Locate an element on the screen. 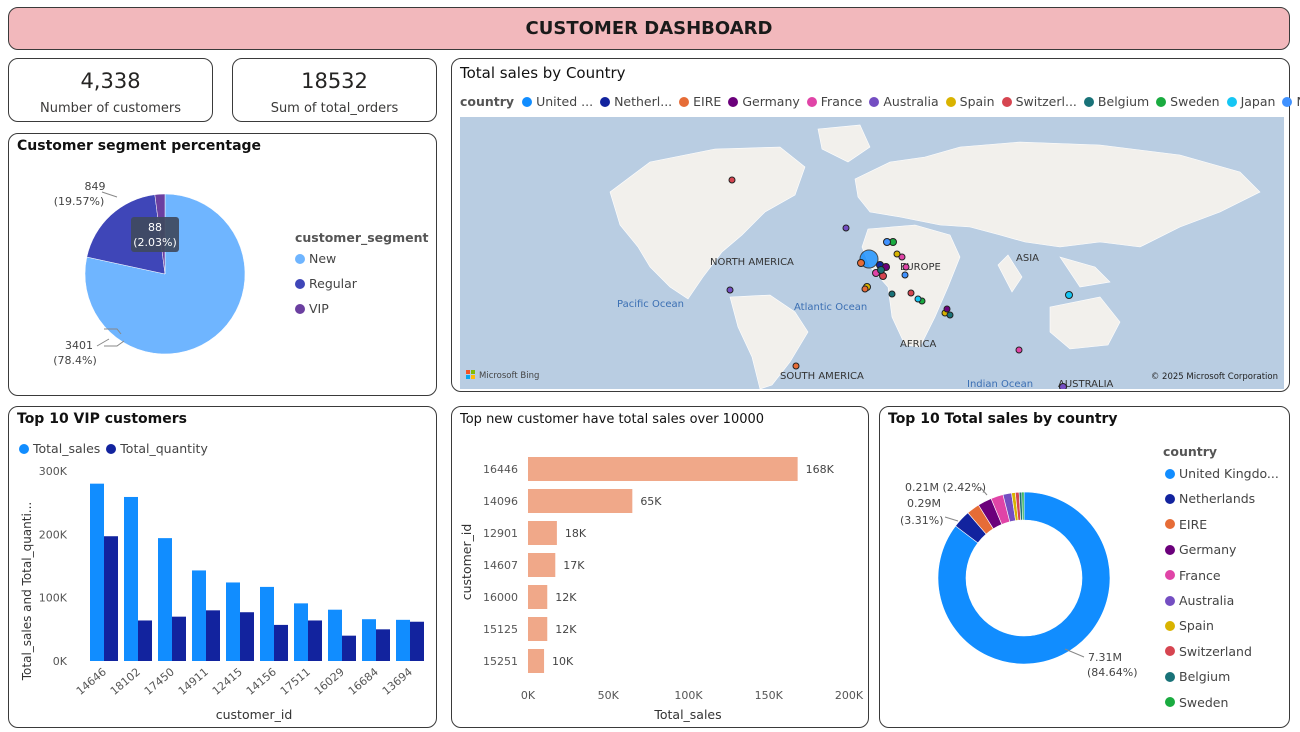 The height and width of the screenshot is (732, 1300). vip-x-tick: 16029 is located at coordinates (329, 681).